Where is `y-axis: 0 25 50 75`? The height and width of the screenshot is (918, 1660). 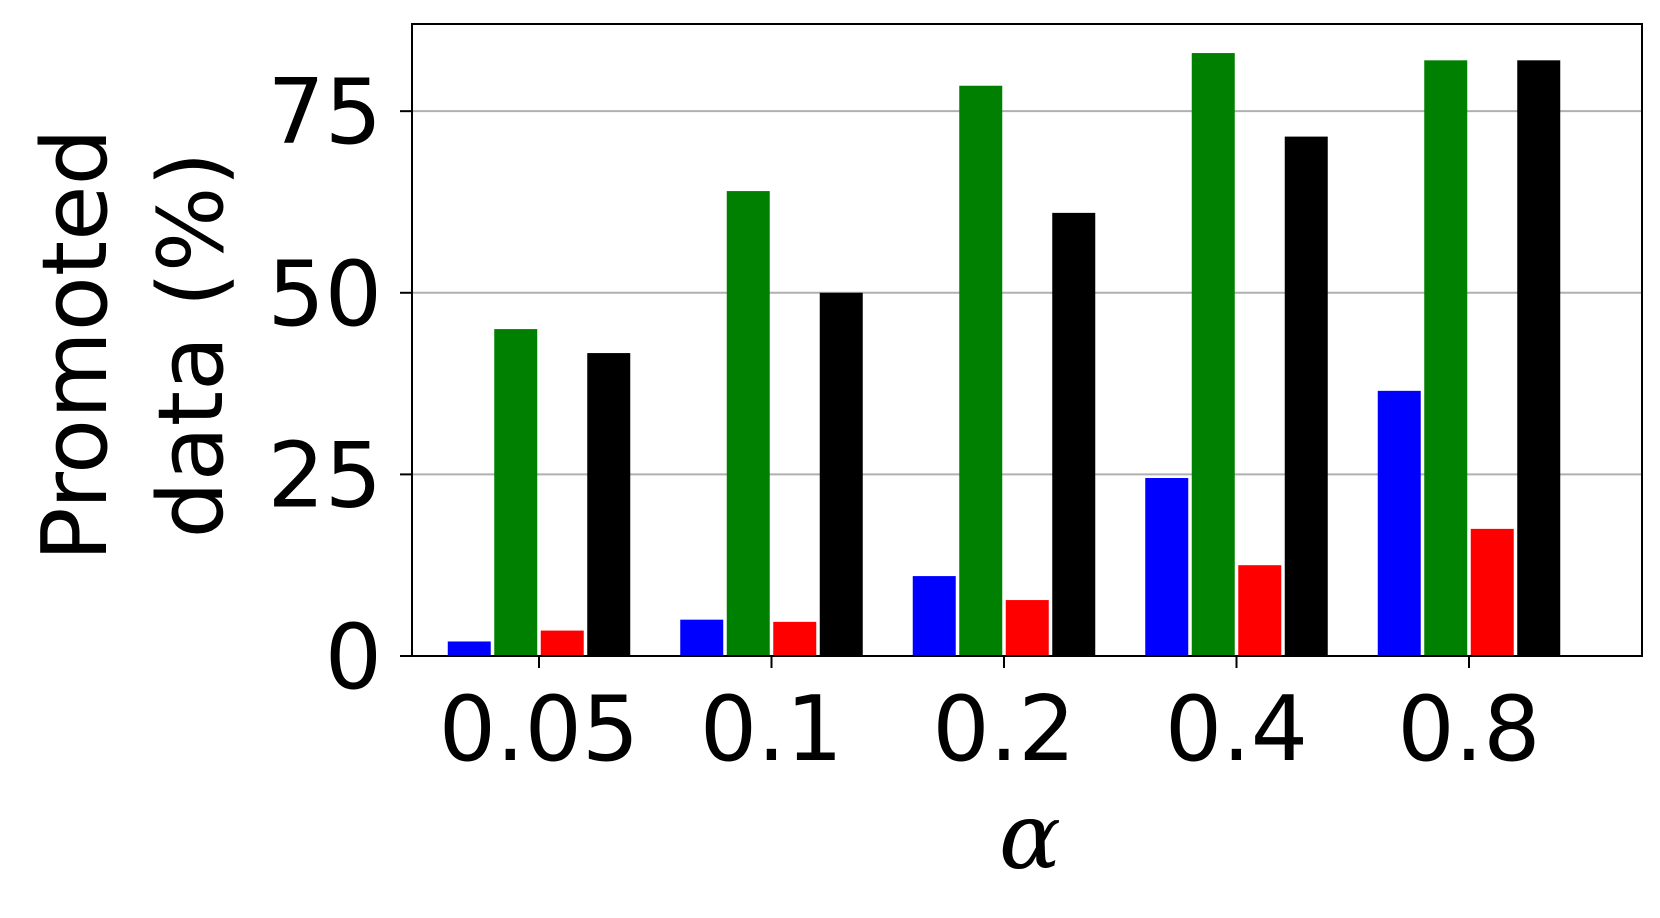 y-axis: 0 25 50 75 is located at coordinates (339, 385).